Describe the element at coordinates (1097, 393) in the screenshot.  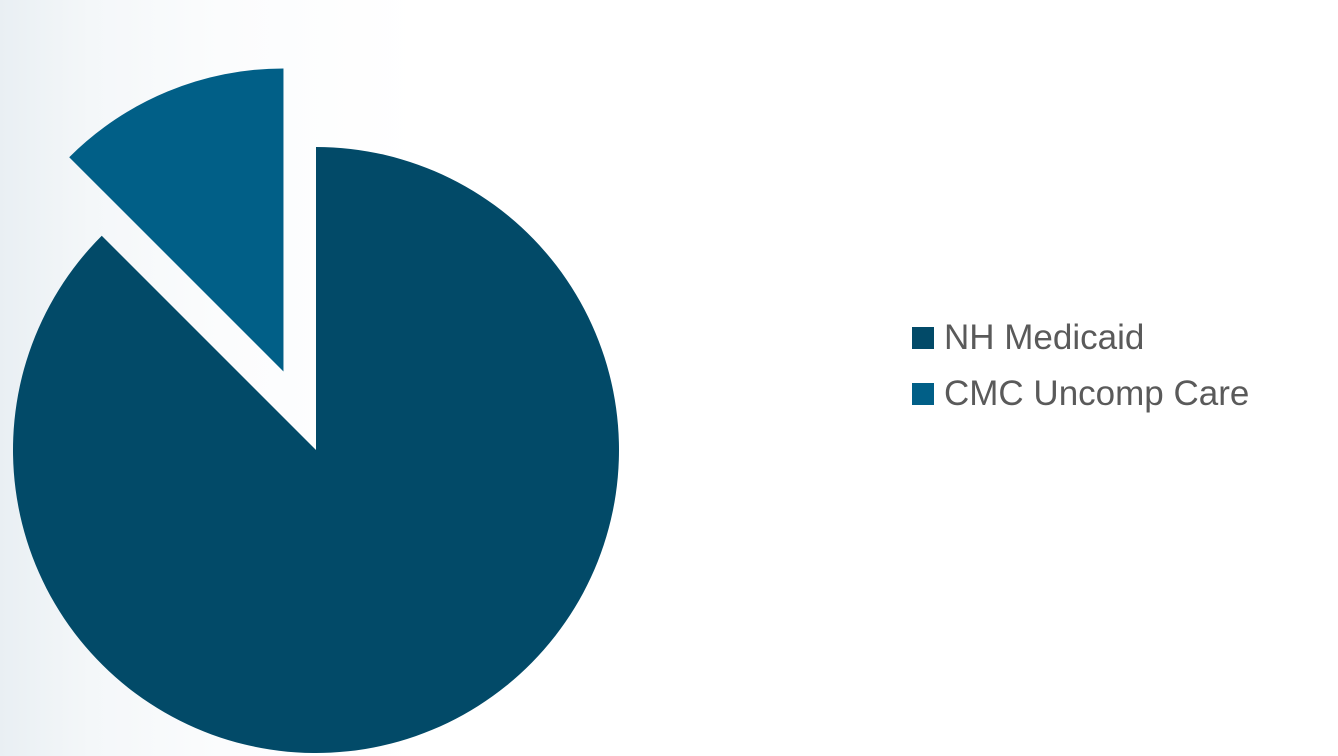
I see `legend-label-cmc-uncomp-care: CMC Uncomp Care` at that location.